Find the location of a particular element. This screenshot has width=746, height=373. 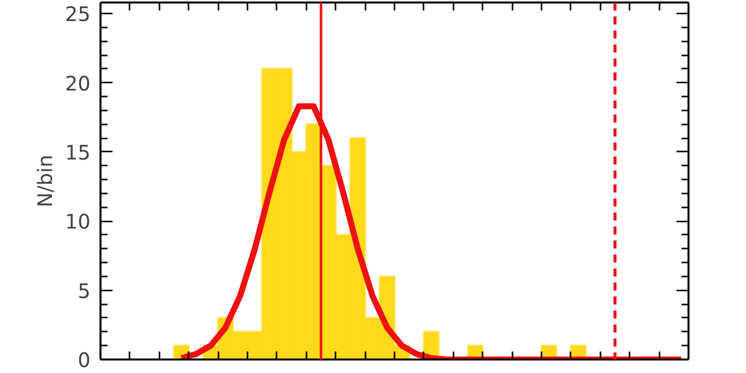

y-tick-label: 20 is located at coordinates (78, 83).